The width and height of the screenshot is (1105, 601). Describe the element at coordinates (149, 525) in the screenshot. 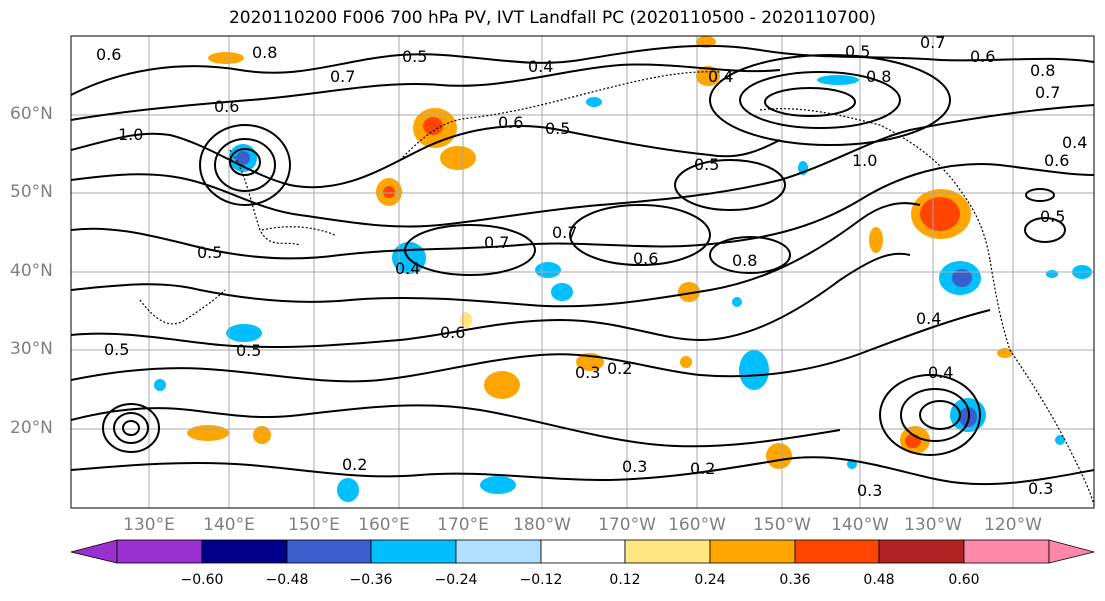

I see `lon-label: 130°E` at that location.